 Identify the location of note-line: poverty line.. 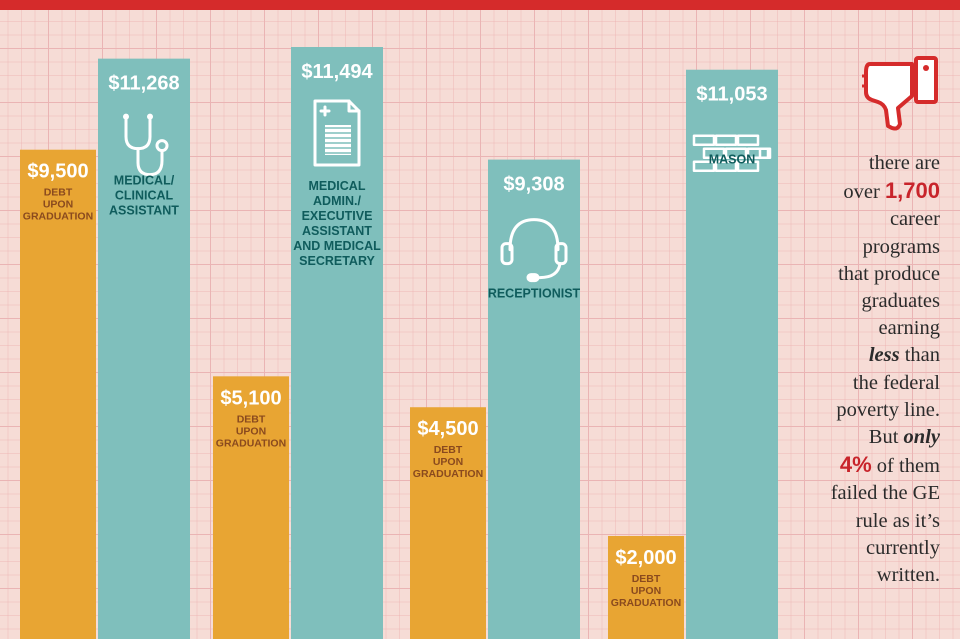
(888, 409).